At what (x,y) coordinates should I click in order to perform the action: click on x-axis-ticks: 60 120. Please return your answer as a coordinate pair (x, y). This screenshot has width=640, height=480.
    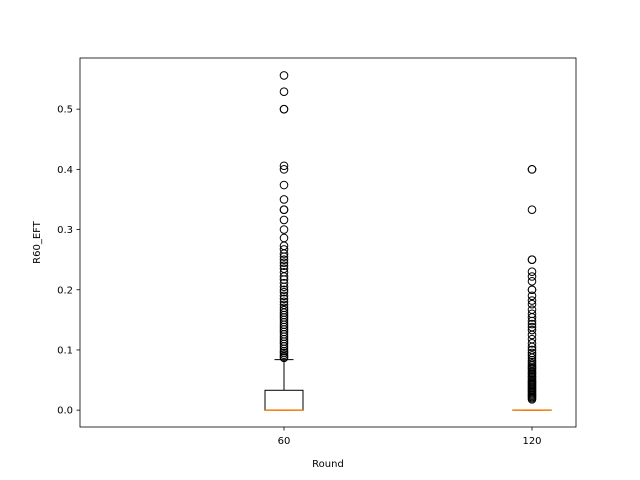
    Looking at the image, I should click on (410, 437).